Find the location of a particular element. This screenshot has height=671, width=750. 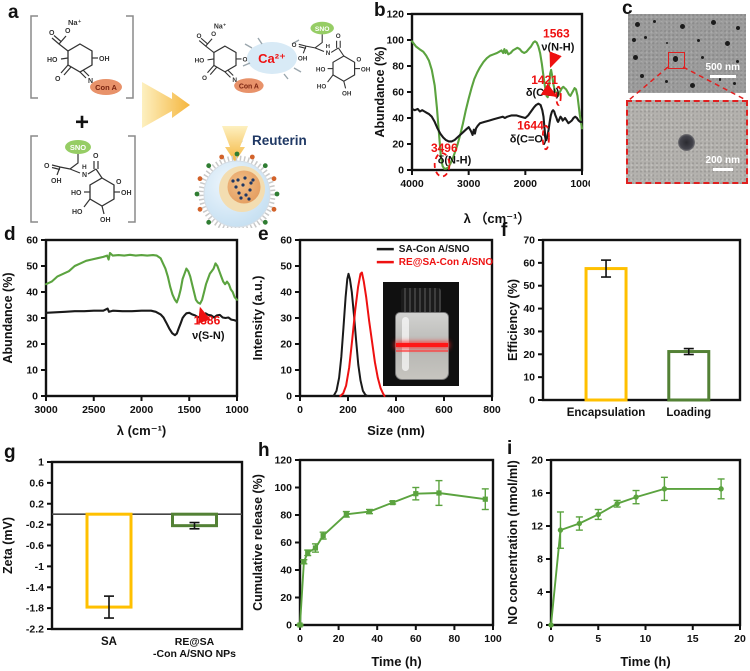

tem-zoom-region-box is located at coordinates (676, 60).